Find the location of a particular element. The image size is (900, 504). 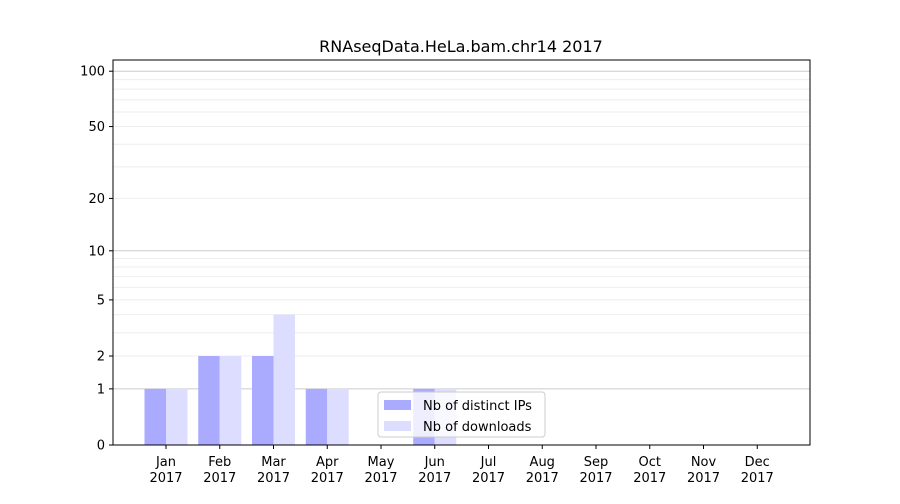

x-tick-label-month: Sep is located at coordinates (596, 462).